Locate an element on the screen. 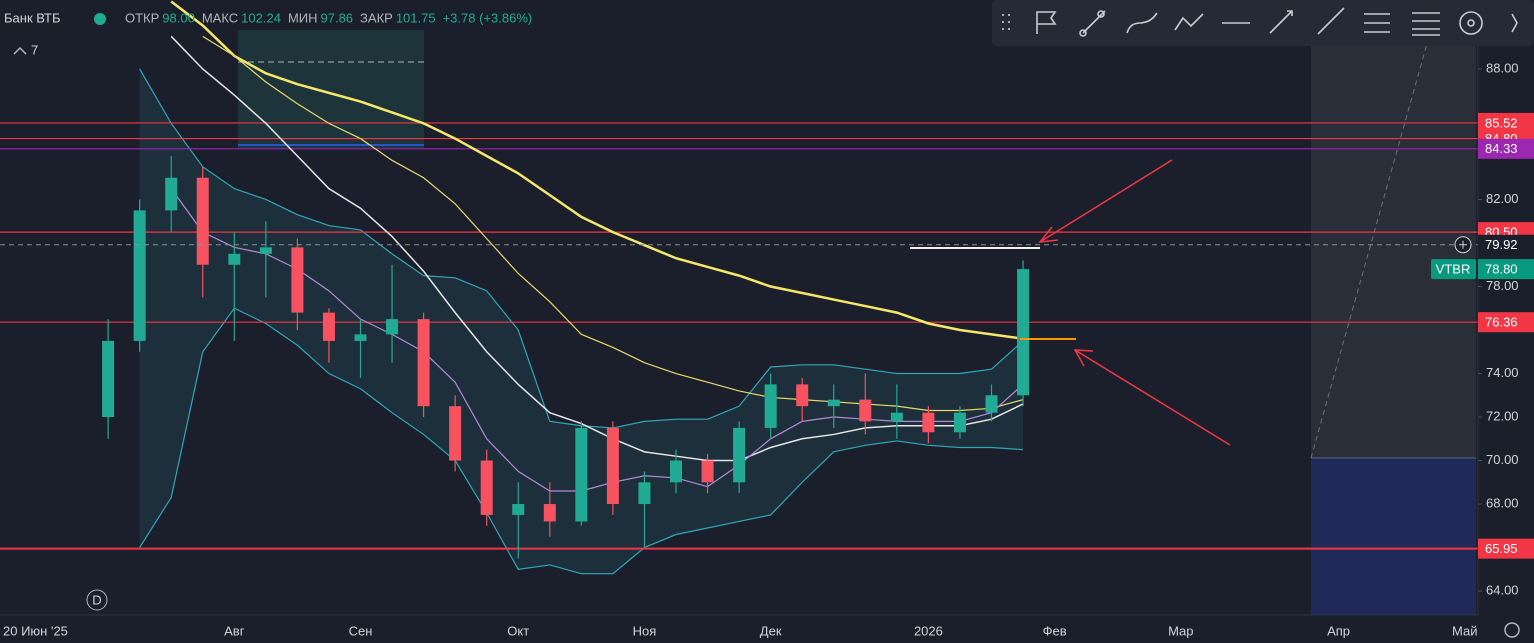  x-tick-label: Сен is located at coordinates (361, 630).